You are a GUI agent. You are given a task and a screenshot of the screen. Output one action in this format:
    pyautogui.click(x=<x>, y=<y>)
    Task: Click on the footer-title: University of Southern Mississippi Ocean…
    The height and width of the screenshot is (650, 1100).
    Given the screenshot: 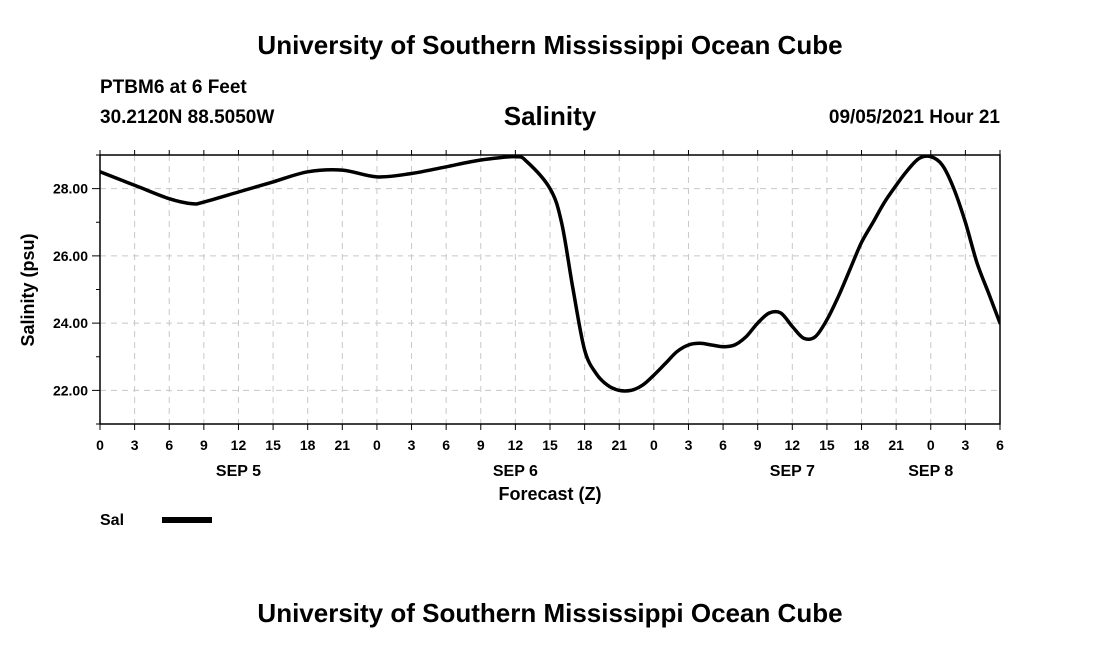 What is the action you would take?
    pyautogui.click(x=550, y=613)
    